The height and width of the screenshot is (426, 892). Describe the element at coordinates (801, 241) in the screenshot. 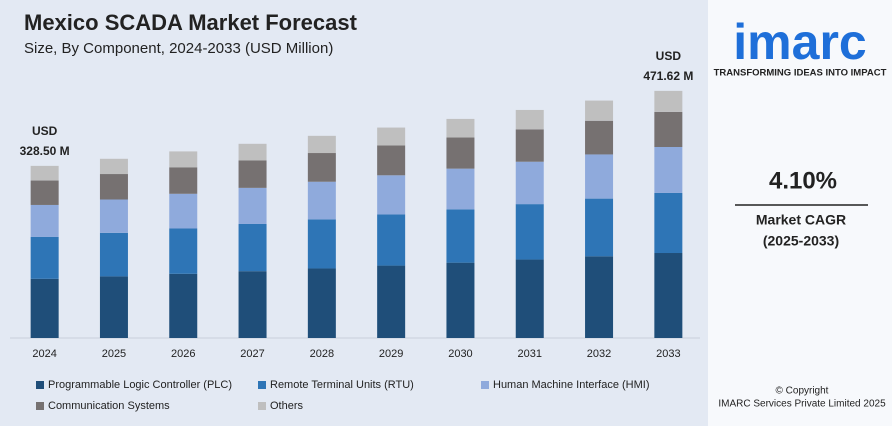

I see `cagr-period: (2025-2033)` at that location.